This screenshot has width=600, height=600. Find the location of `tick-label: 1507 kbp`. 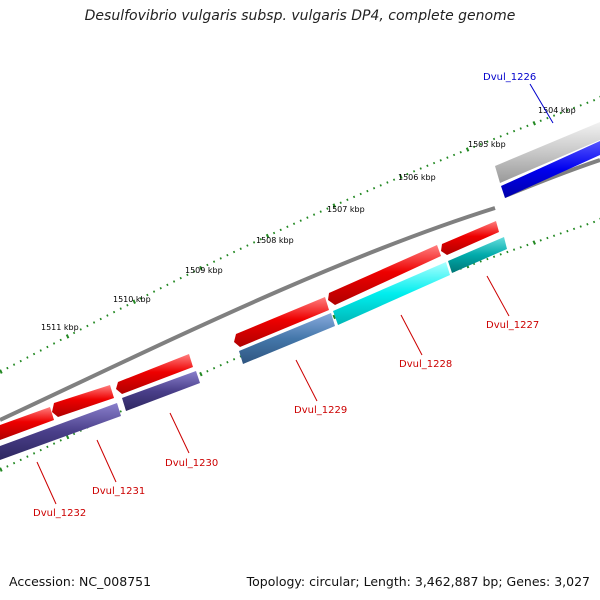

tick-label: 1507 kbp is located at coordinates (346, 209).